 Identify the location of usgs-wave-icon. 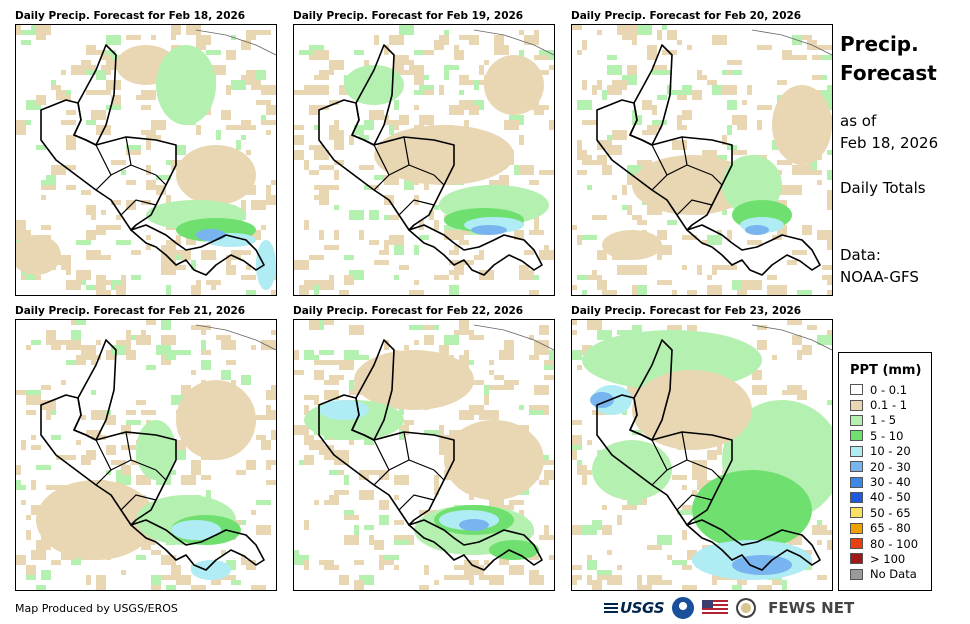
(611, 608).